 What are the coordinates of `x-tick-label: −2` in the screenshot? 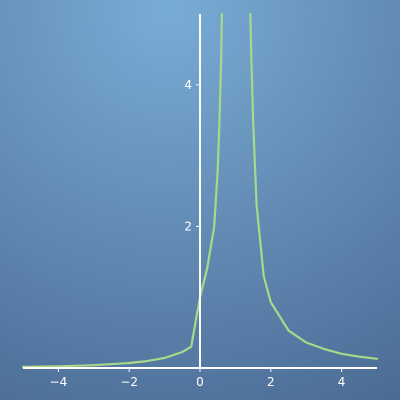 It's located at (129, 382).